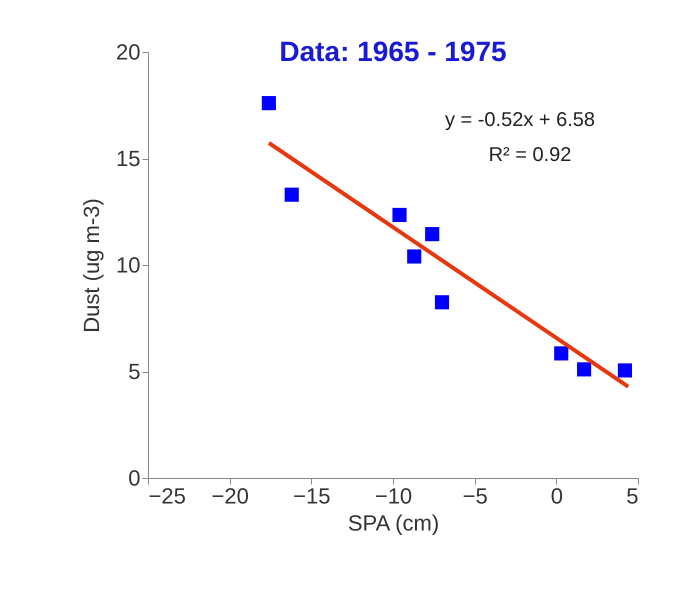  Describe the element at coordinates (556, 496) in the screenshot. I see `x-tick-label: 0` at that location.